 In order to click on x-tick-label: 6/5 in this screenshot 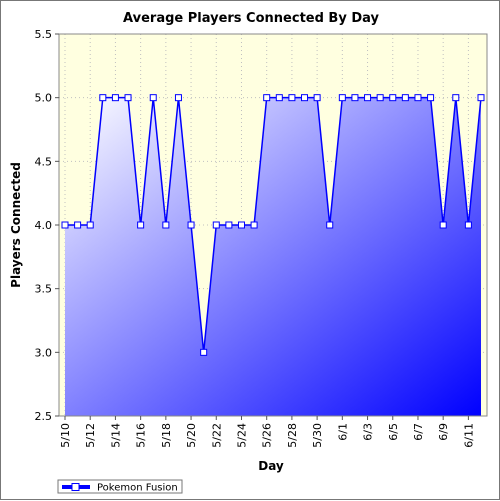, I will do `click(393, 432)`.